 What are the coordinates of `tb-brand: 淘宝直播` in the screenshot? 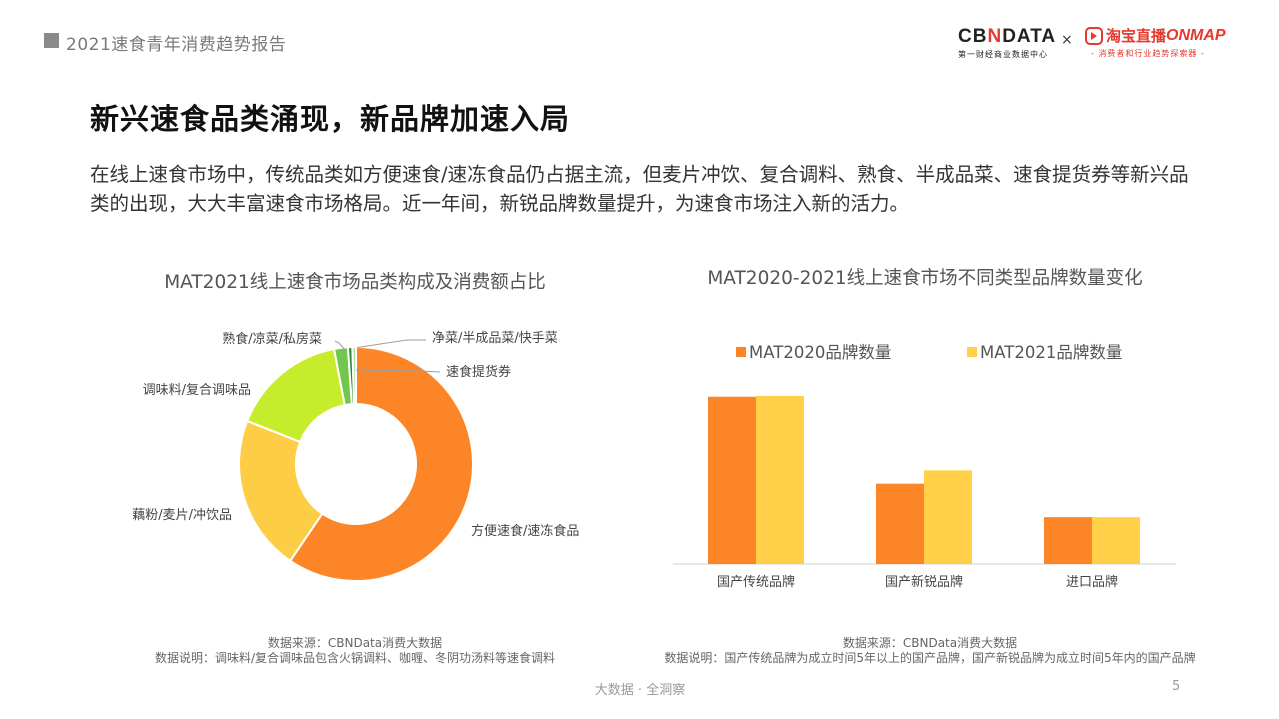 It's located at (1136, 36).